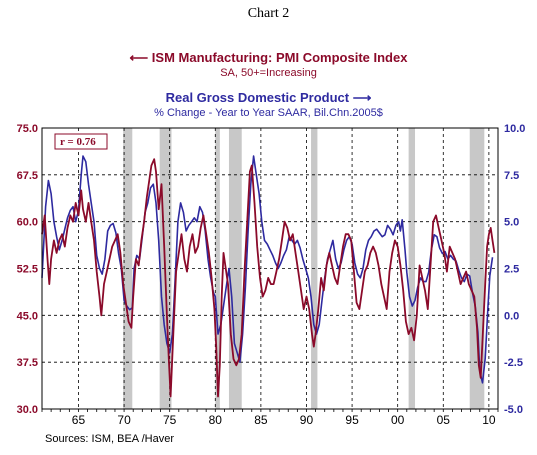 The image size is (537, 455). Describe the element at coordinates (170, 420) in the screenshot. I see `x-axis-tick-label: 75` at that location.